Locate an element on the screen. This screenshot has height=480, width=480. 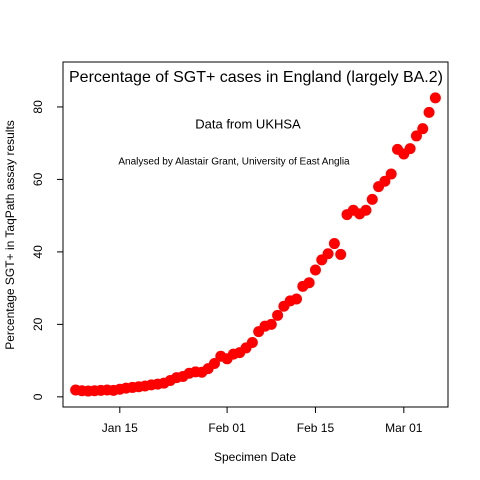
x-tick-label: Feb 01 is located at coordinates (227, 428).